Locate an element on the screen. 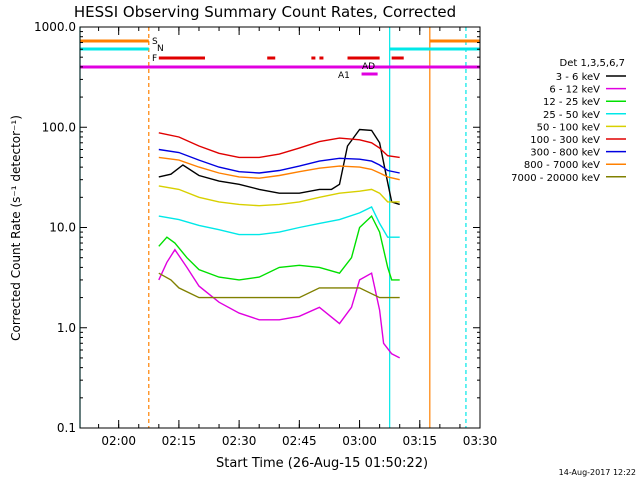  legend-label: 100 - 300 keV is located at coordinates (565, 140).